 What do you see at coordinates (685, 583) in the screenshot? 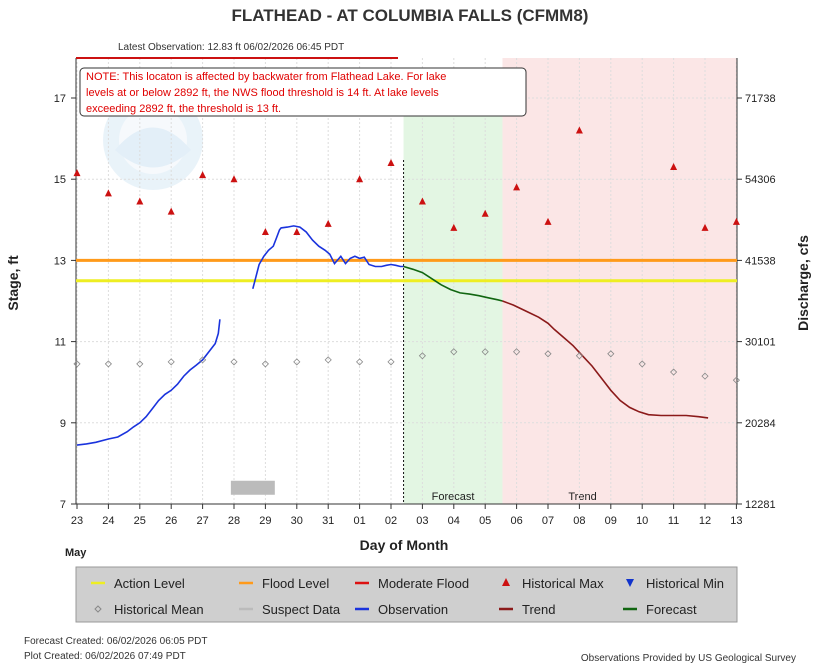
I see `legend-label: Historical Min` at bounding box center [685, 583].